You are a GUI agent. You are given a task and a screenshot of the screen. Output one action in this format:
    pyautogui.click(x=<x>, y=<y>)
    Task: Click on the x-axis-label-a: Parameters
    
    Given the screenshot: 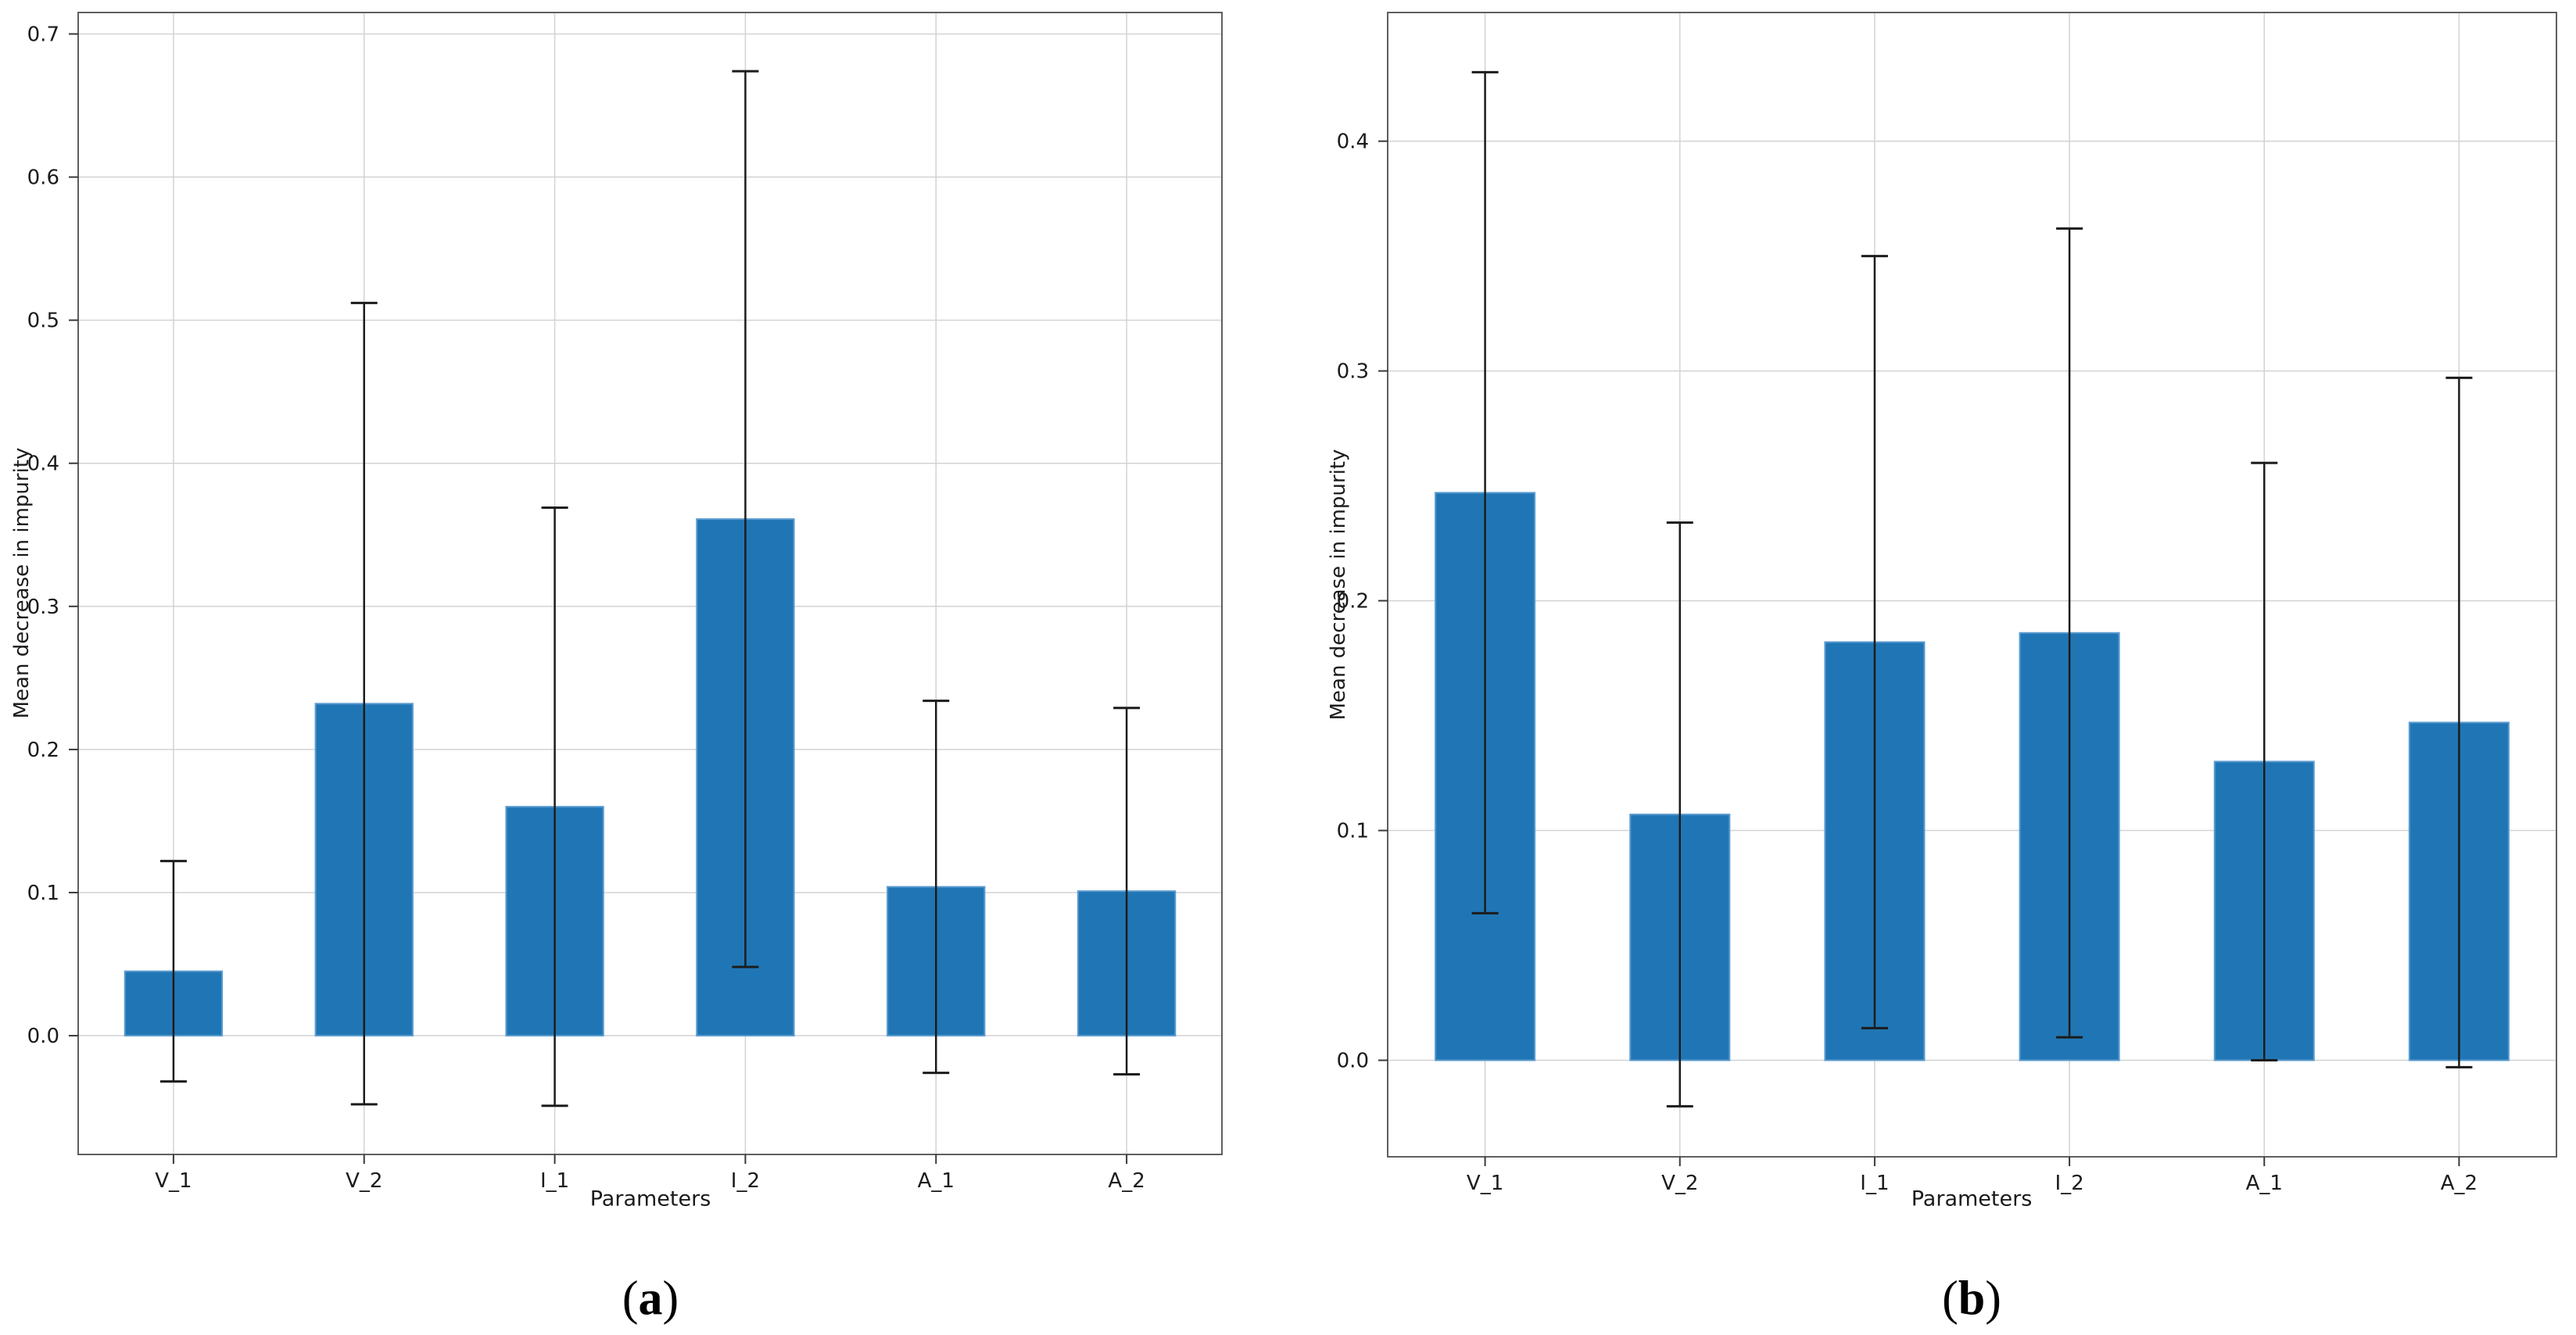 What is the action you would take?
    pyautogui.click(x=650, y=1199)
    